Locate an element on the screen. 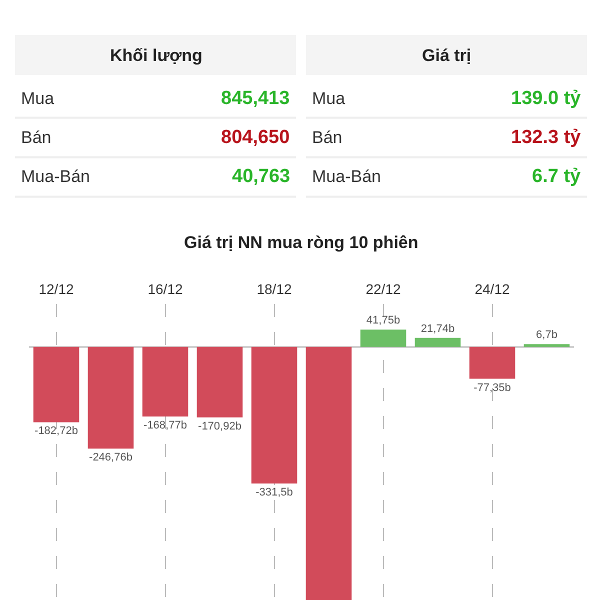  chart-title: Giá trị NN mua ròng 10 phiên is located at coordinates (301, 242).